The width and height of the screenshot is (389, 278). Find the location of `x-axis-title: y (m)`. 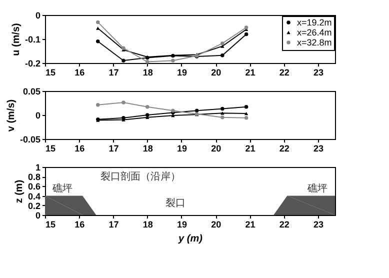

x-axis-title: y (m) is located at coordinates (191, 239).